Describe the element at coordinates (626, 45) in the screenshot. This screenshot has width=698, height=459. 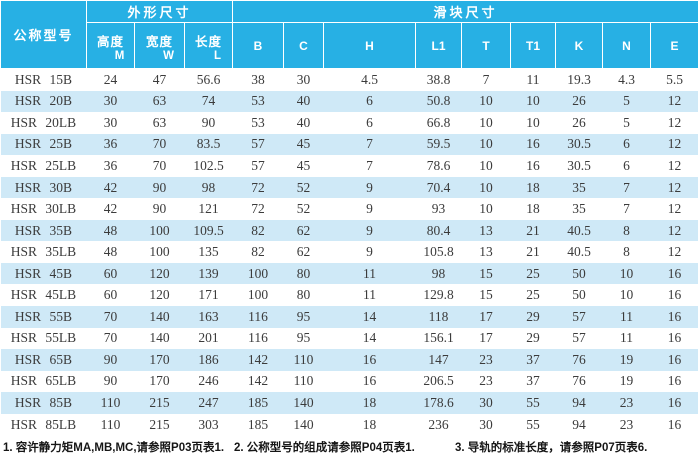
I see `column-header-N: N` at that location.